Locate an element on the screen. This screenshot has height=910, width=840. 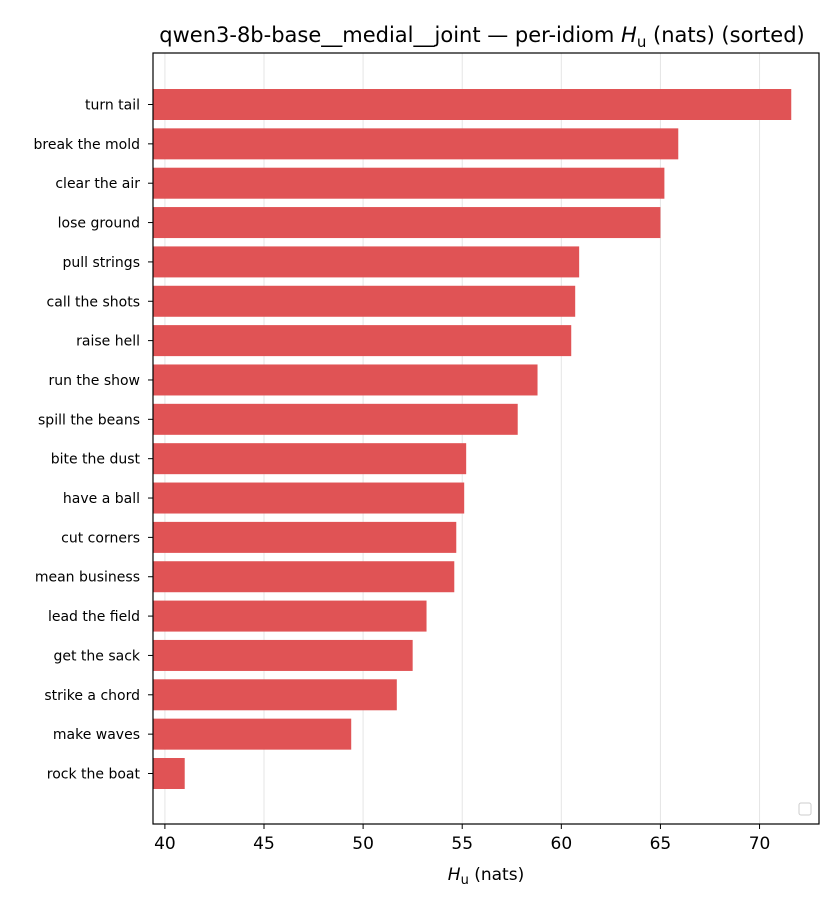
legend-box is located at coordinates (805, 809).